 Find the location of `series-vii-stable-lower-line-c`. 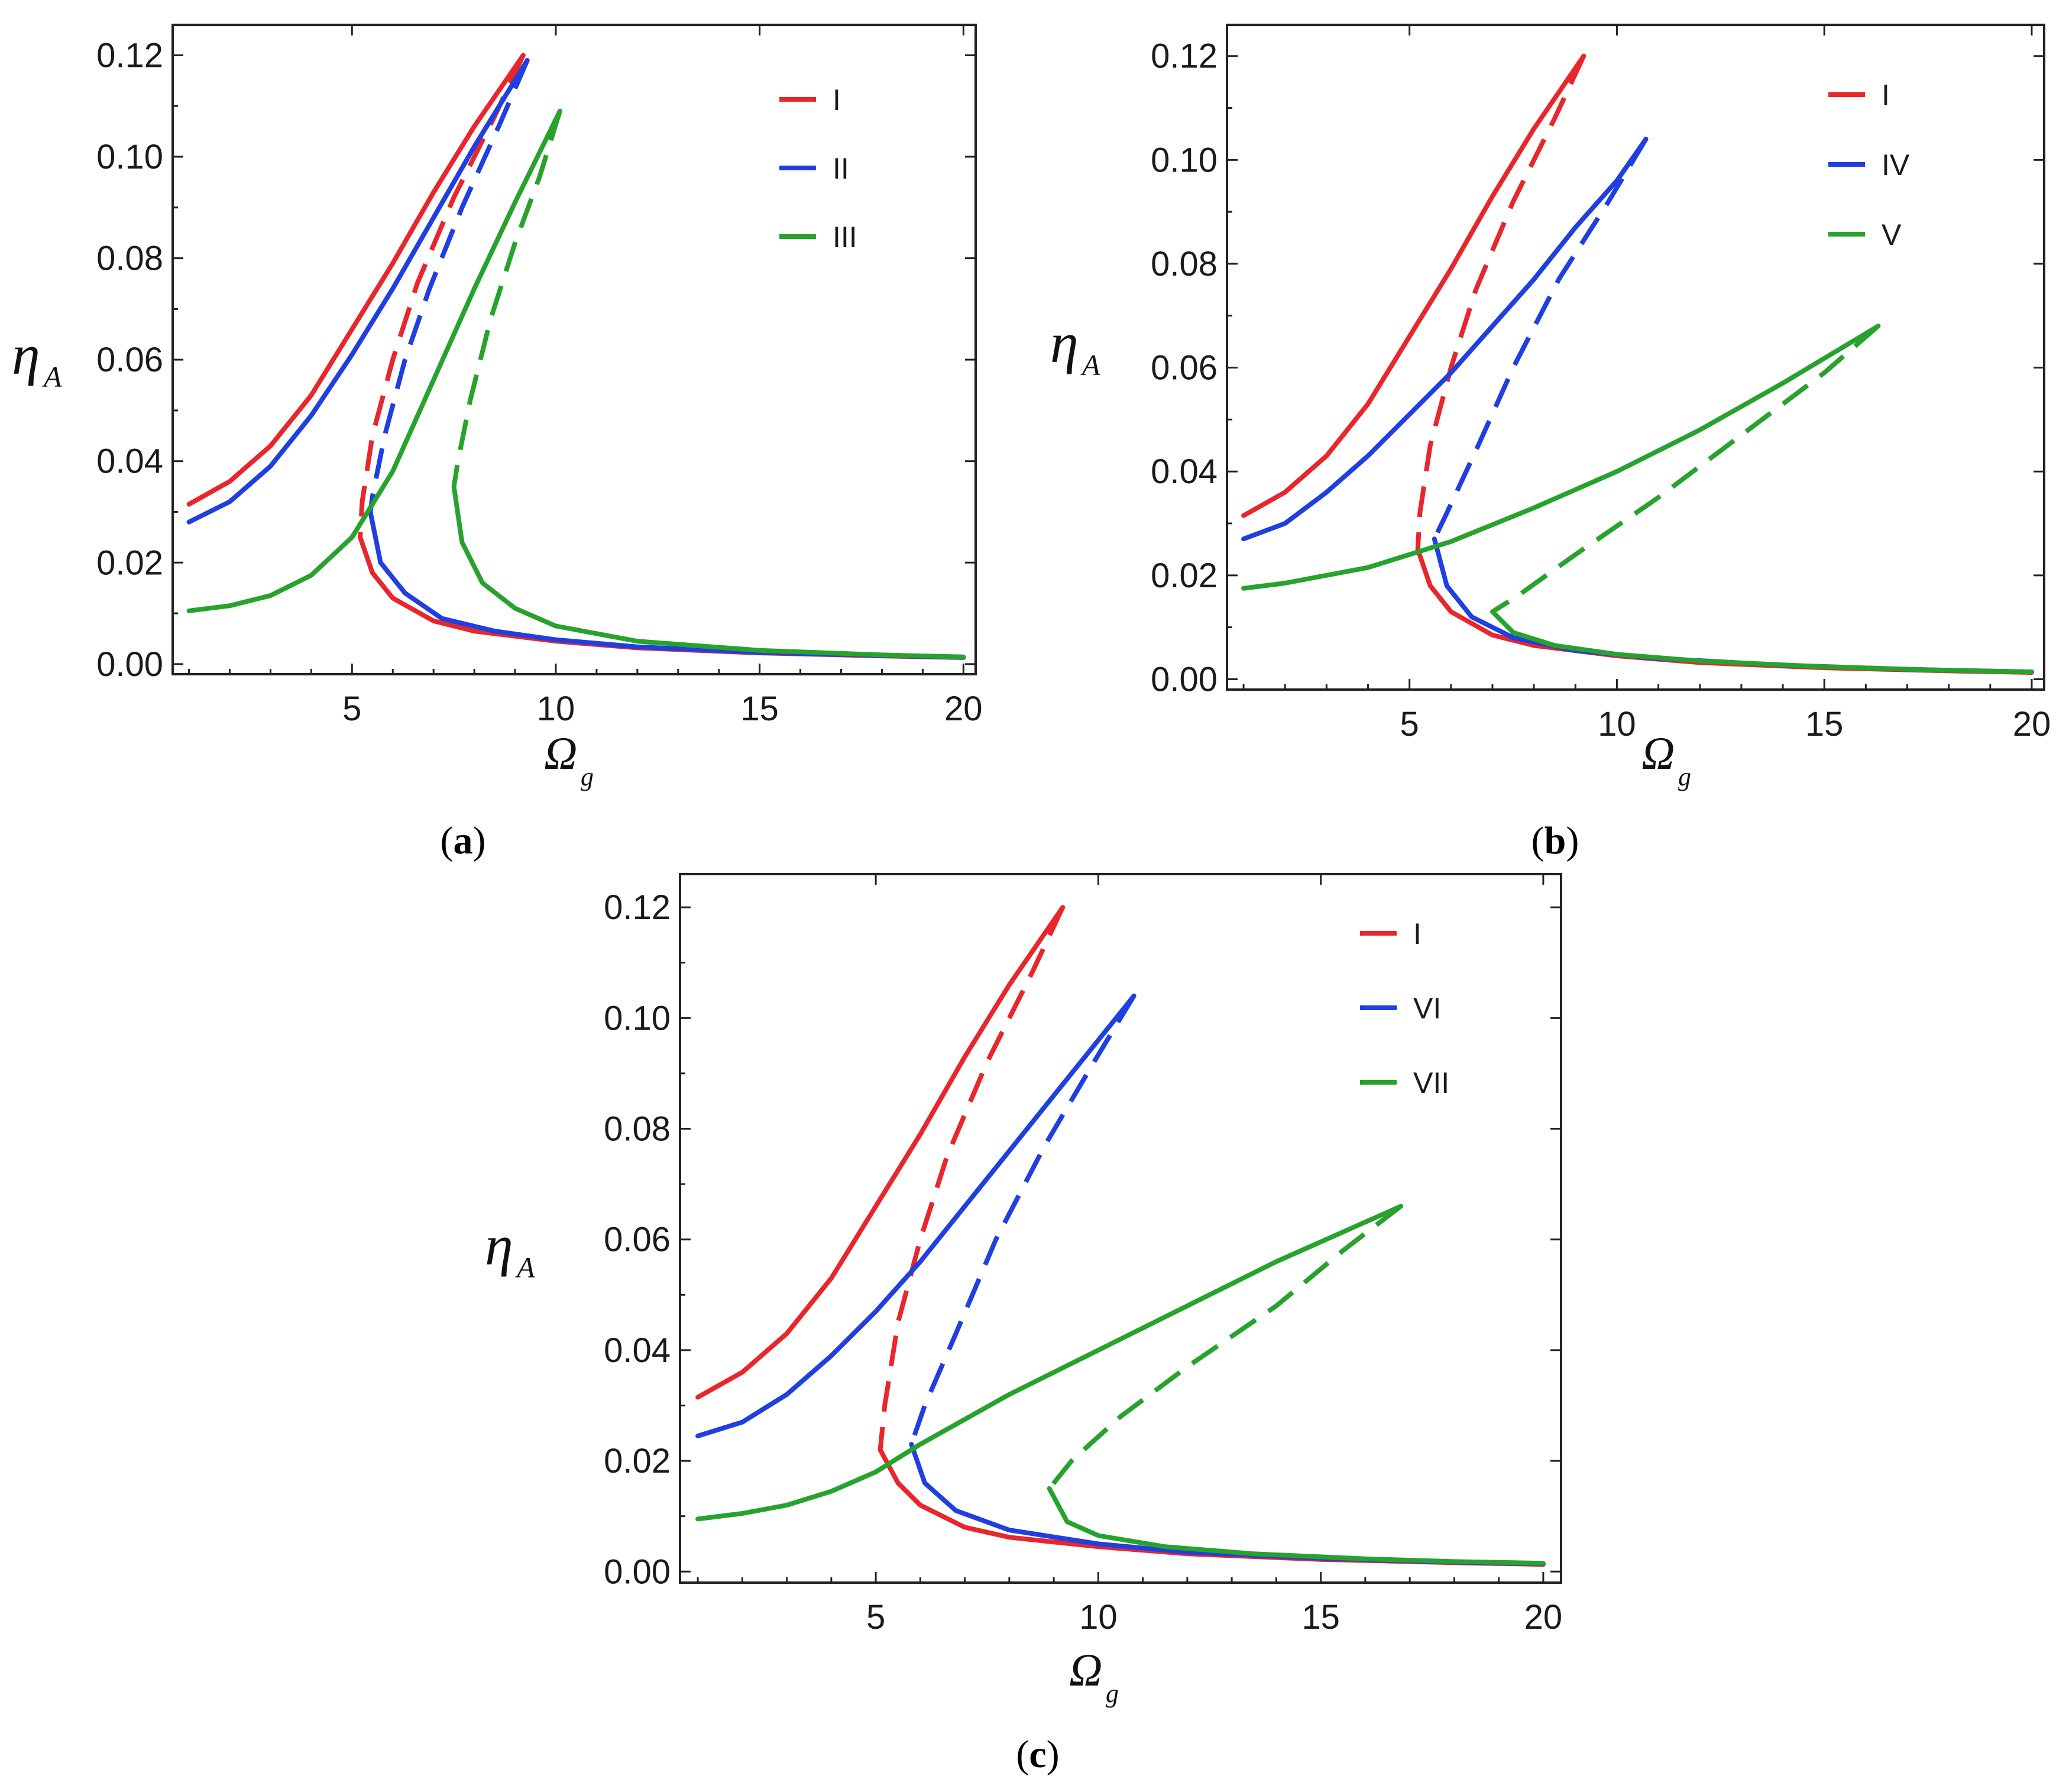

series-vii-stable-lower-line-c is located at coordinates (1296, 1526).